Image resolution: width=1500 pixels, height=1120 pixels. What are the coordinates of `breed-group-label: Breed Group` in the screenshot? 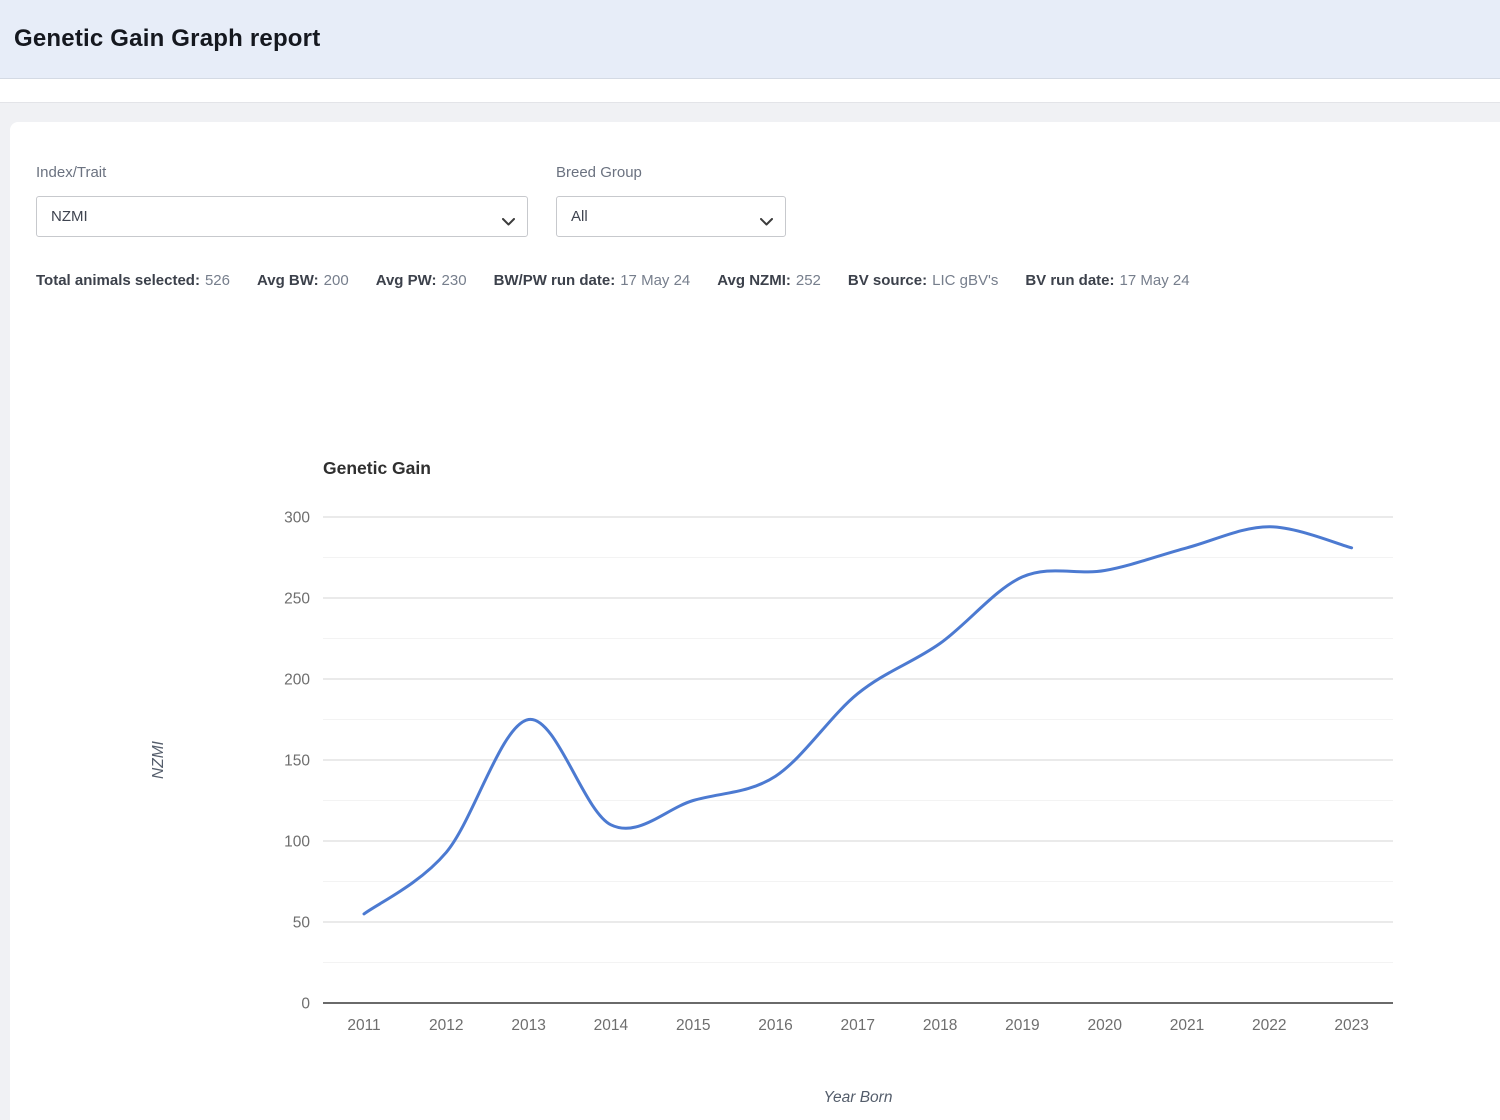 It's located at (599, 172).